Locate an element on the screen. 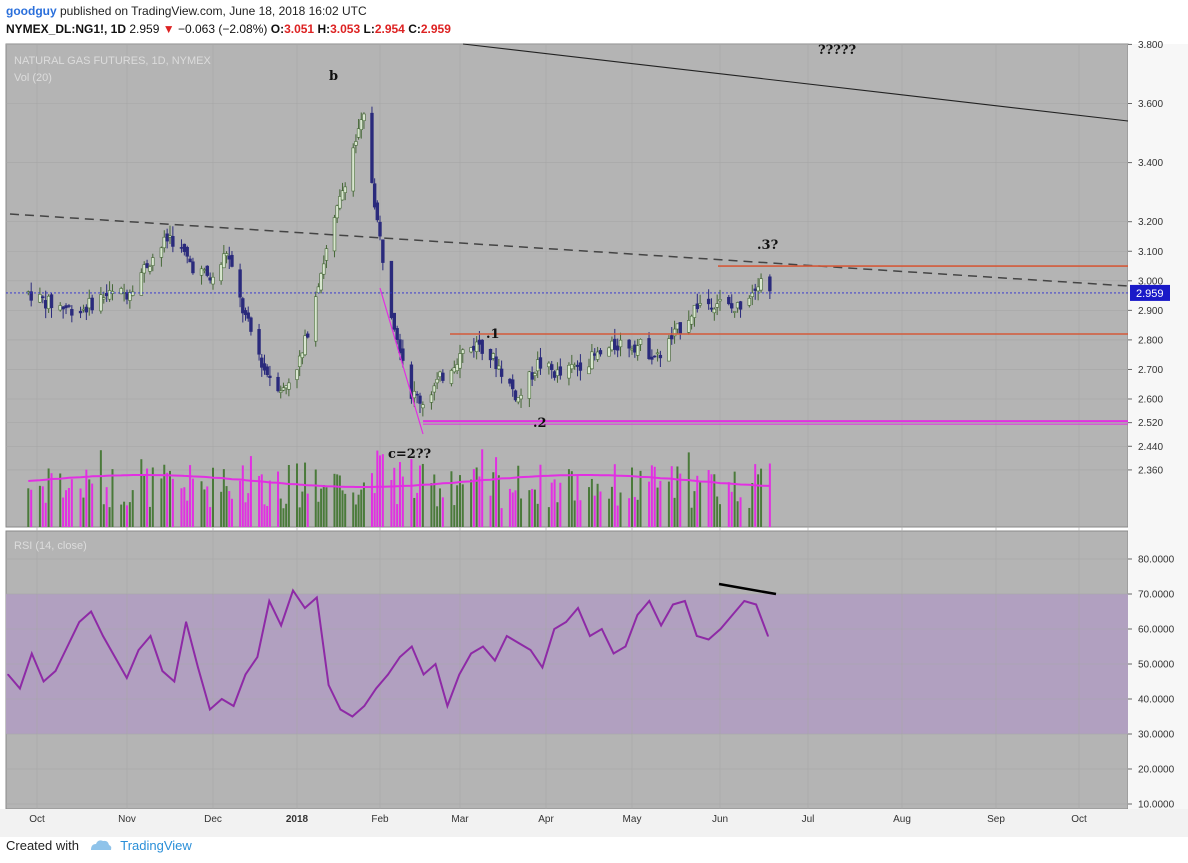 The width and height of the screenshot is (1188, 863). low-label: L: is located at coordinates (369, 29).